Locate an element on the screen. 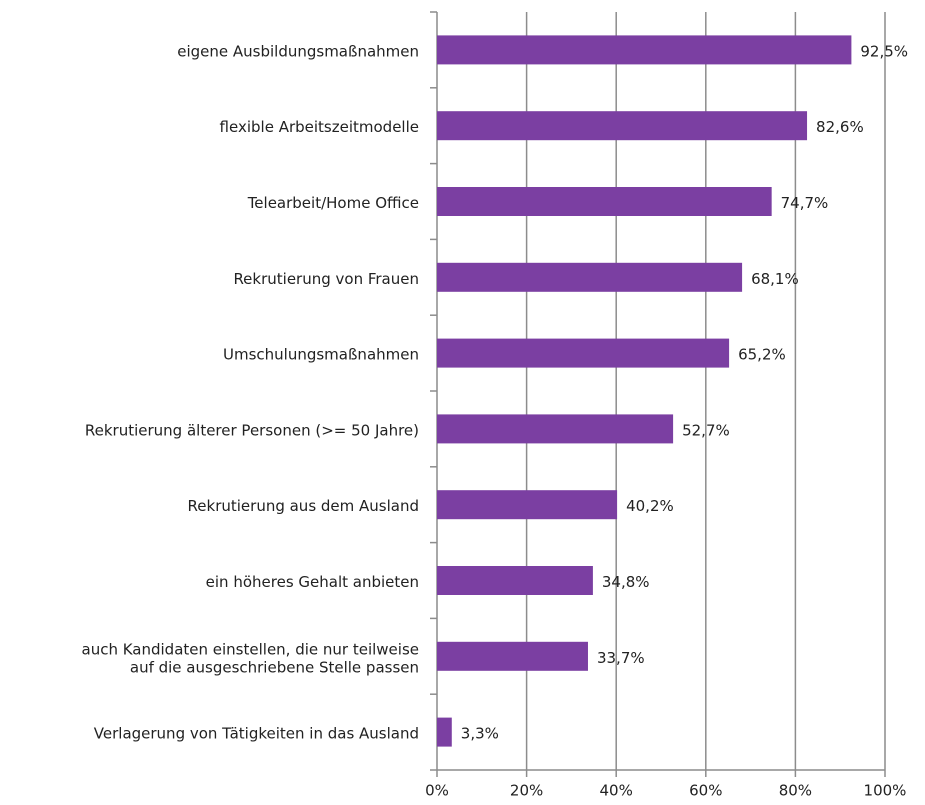 The height and width of the screenshot is (805, 925). category-label: flexible Arbeitszeitmodelle is located at coordinates (319, 127).